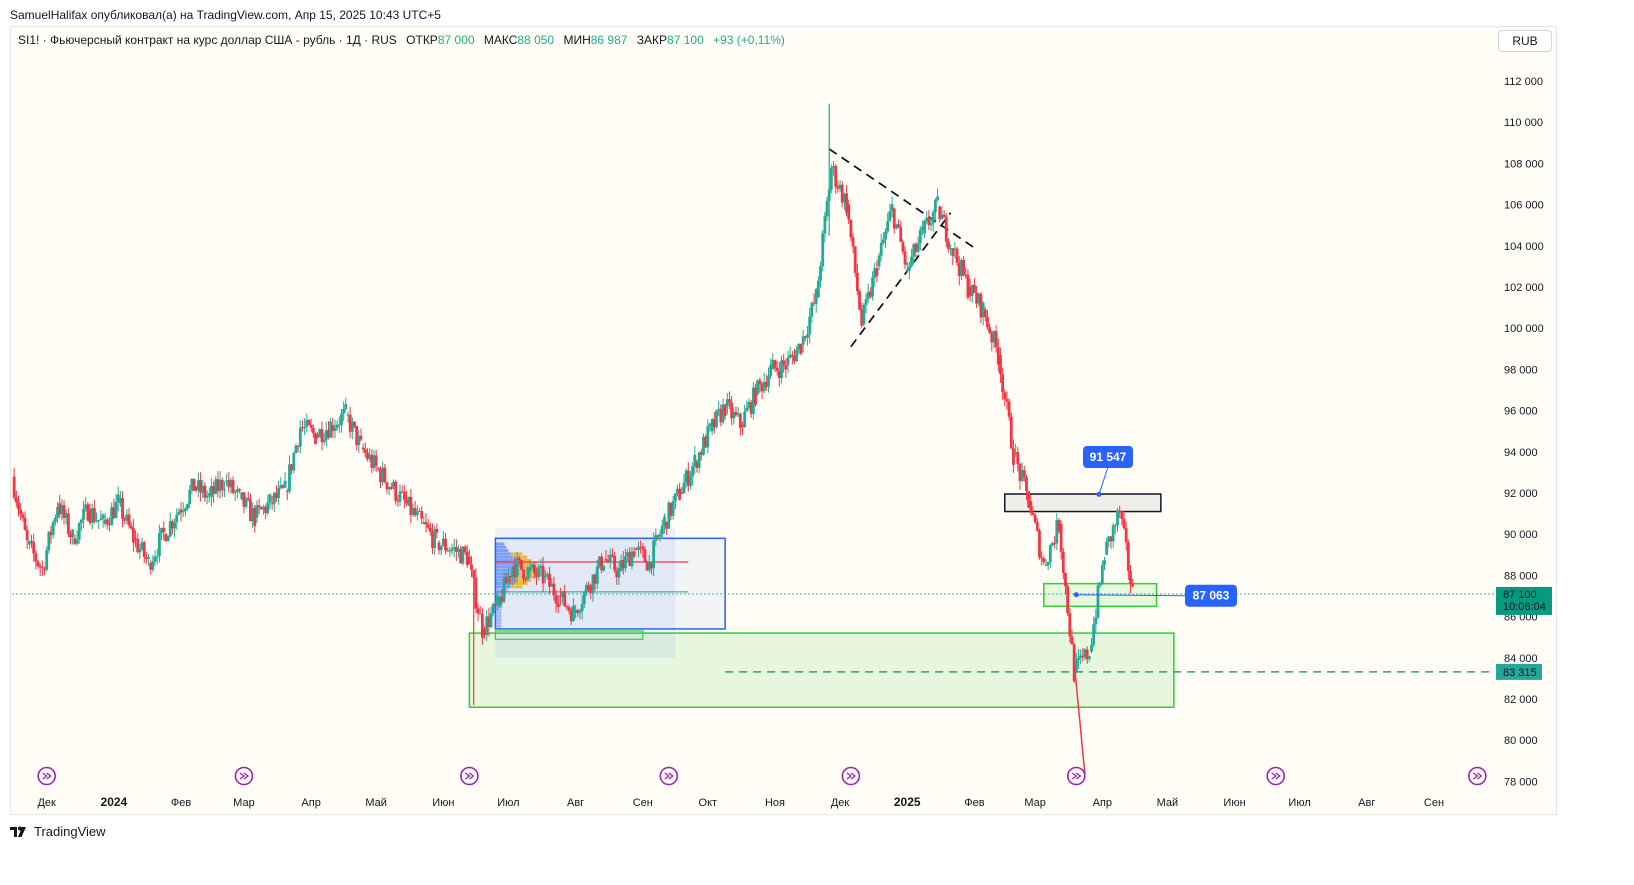  What do you see at coordinates (1524, 600) in the screenshot?
I see `last-price-tag` at bounding box center [1524, 600].